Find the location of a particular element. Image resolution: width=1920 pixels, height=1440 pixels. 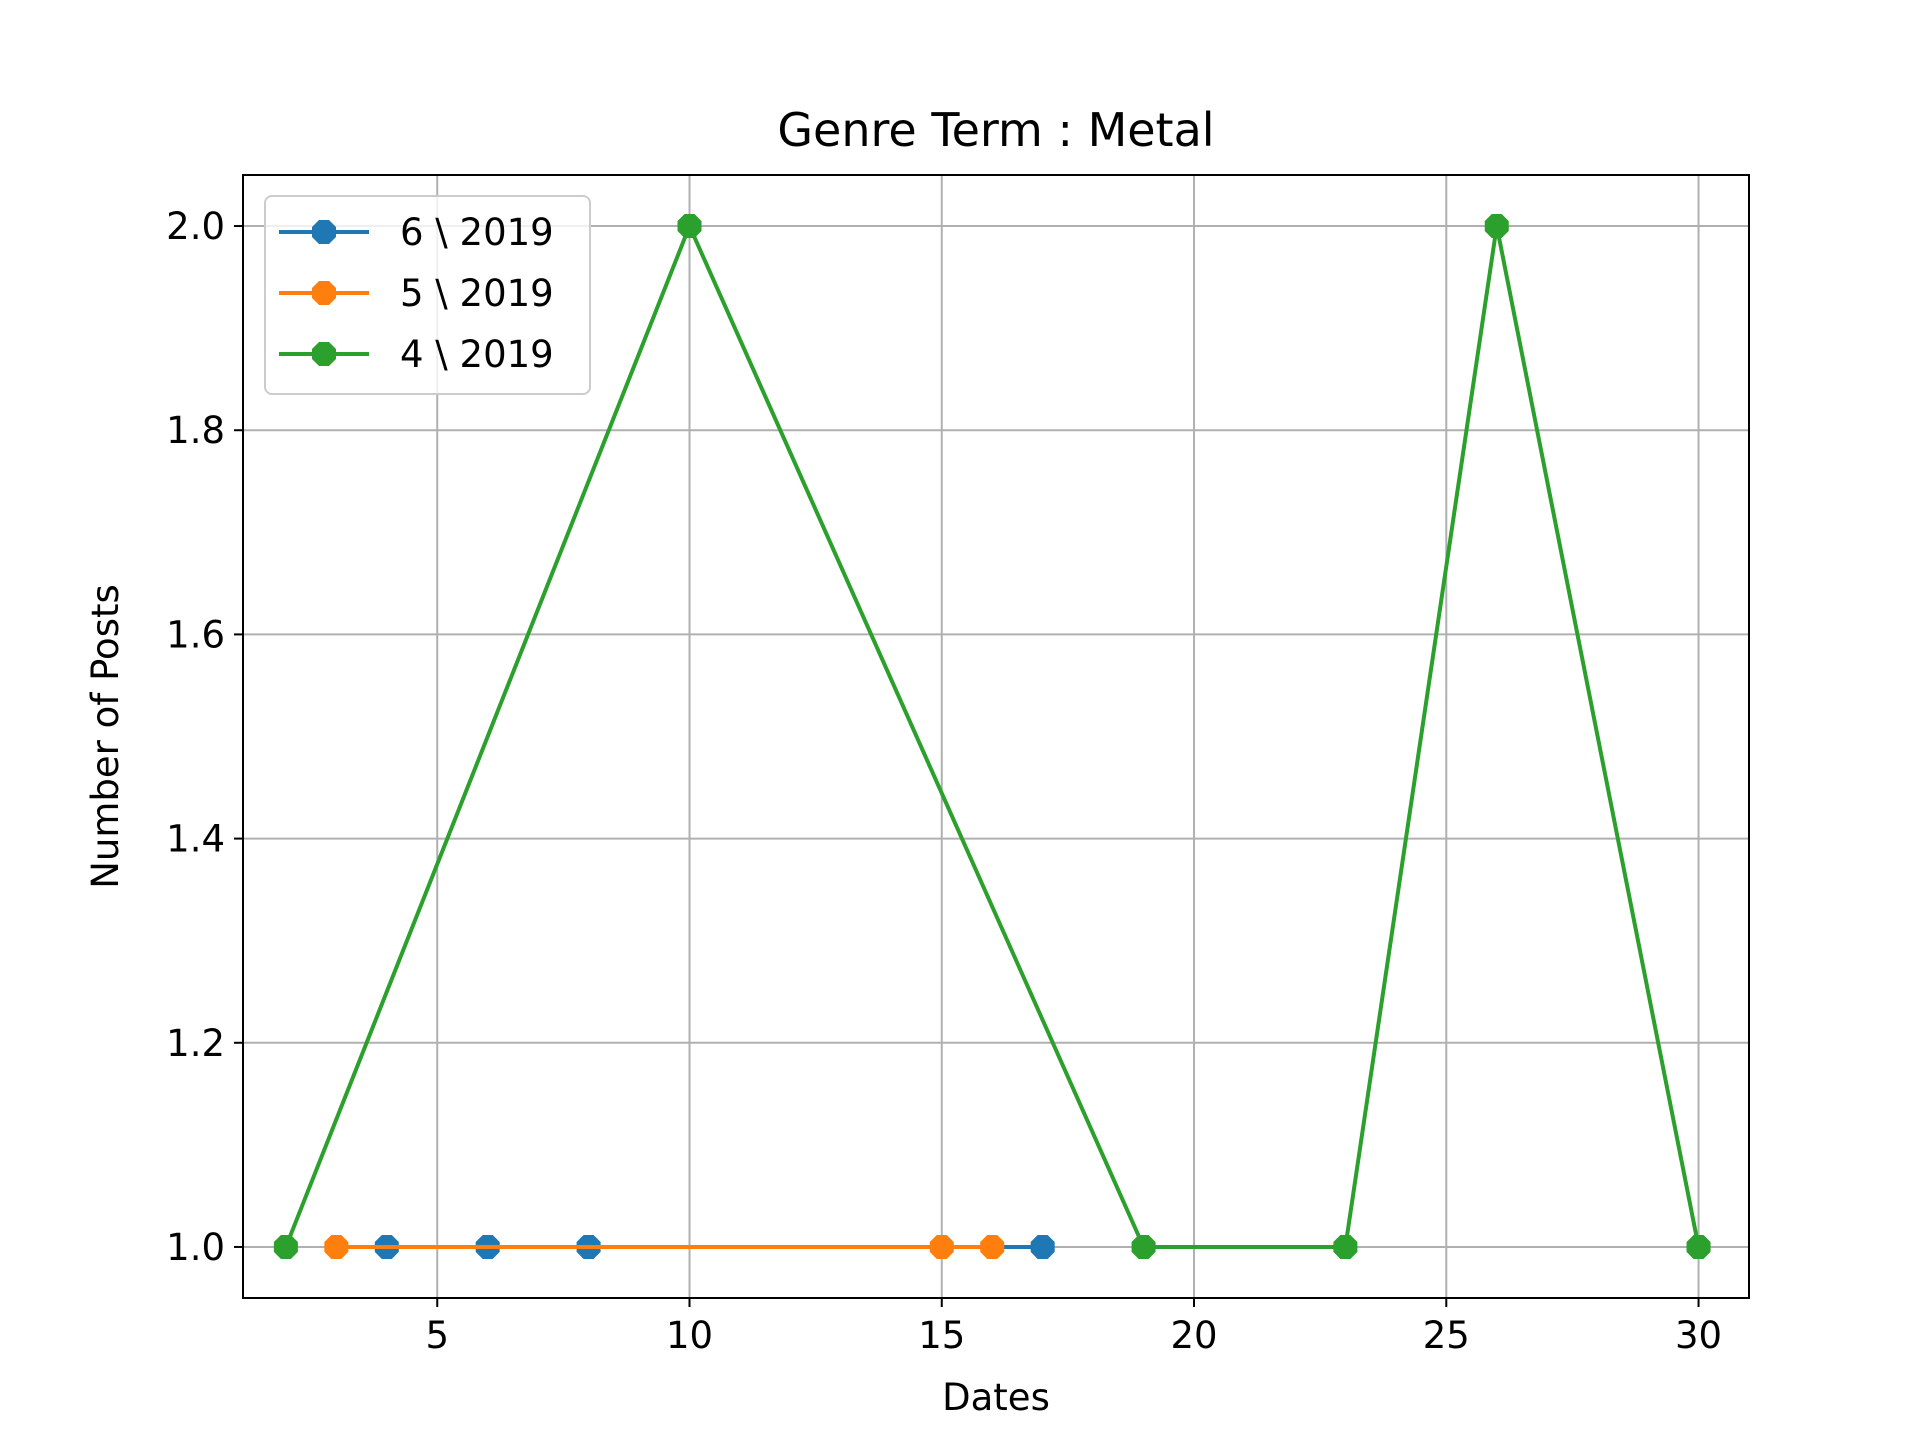

legend-entry: 4 \ 2019 is located at coordinates (416, 354).